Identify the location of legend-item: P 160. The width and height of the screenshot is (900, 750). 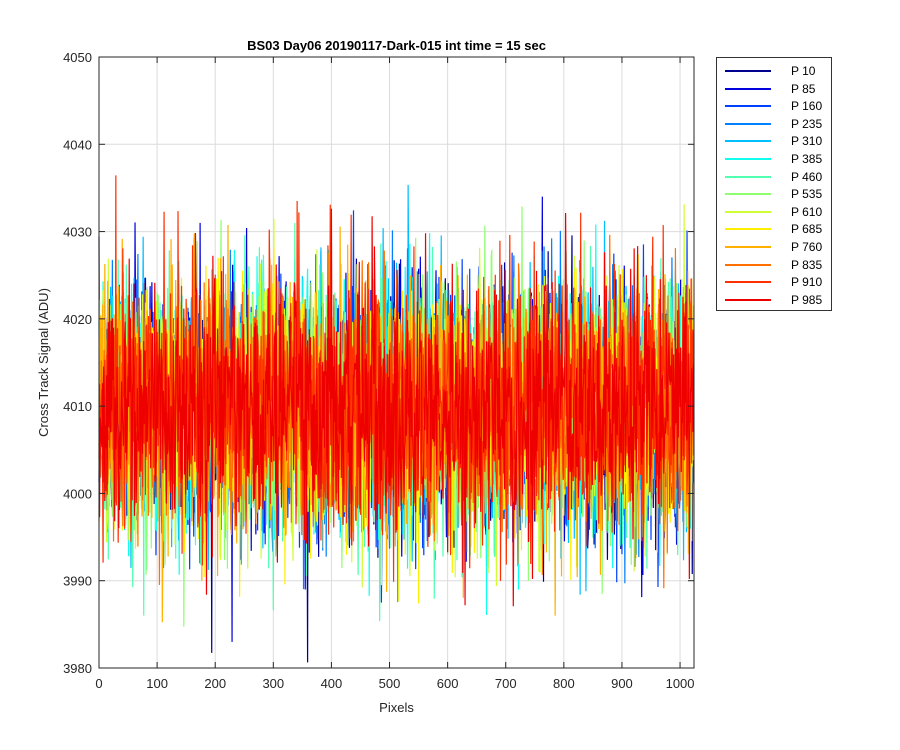
(775, 106).